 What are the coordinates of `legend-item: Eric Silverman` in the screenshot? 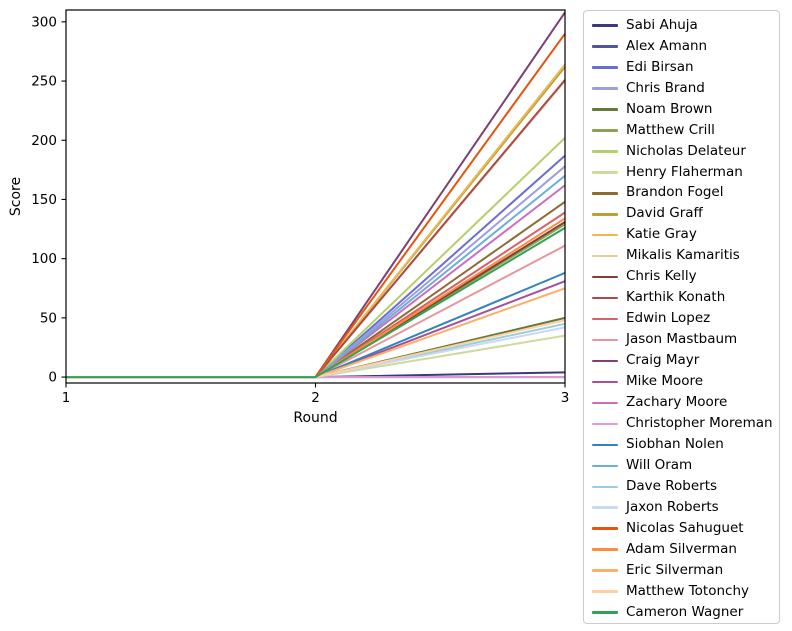 It's located at (685, 570).